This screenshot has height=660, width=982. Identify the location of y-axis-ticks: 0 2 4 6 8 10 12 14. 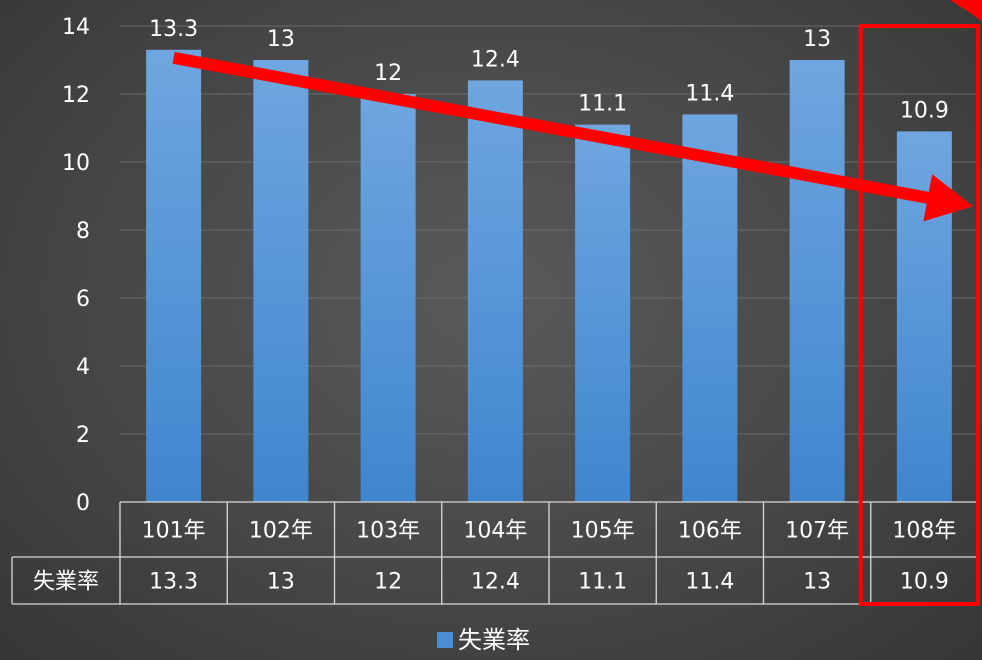
(76, 265).